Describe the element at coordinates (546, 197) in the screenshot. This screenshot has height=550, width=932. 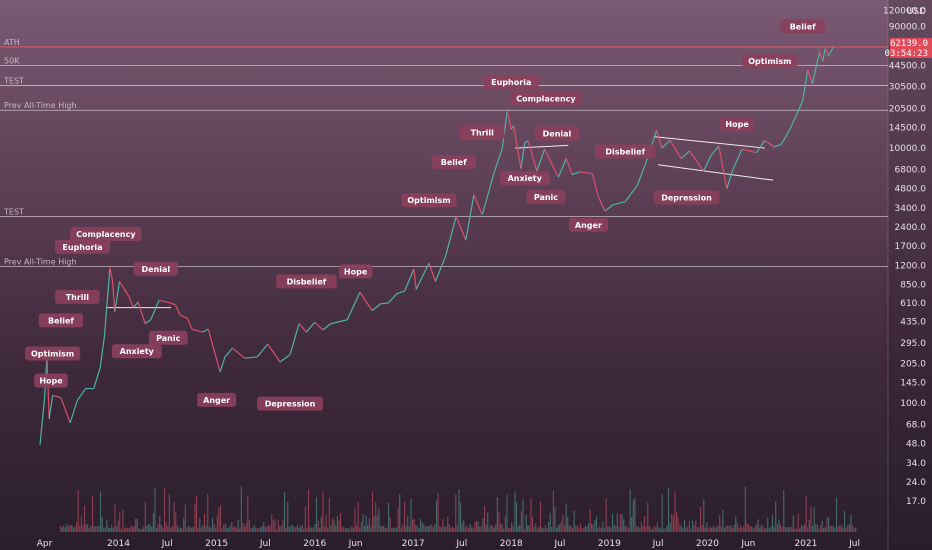
I see `annotation-label: Panic` at that location.